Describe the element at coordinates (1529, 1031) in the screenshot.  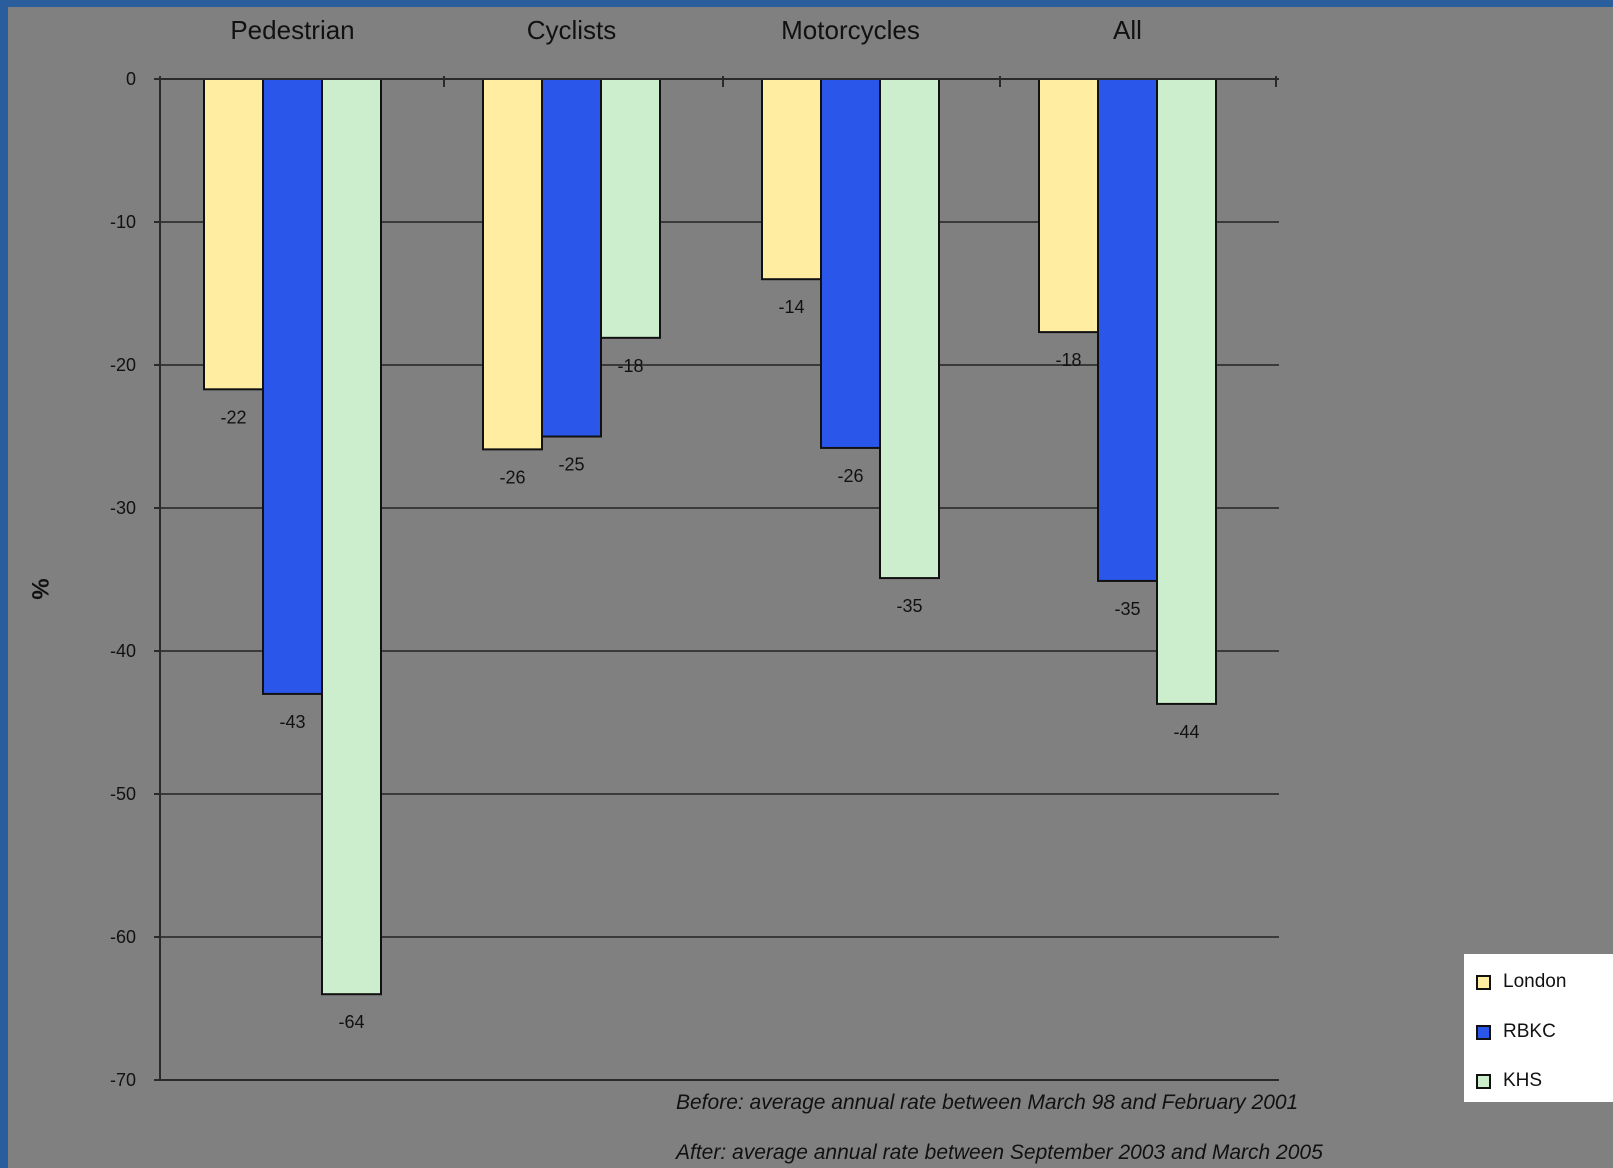
I see `legend-label-rbkc: RBKC` at that location.